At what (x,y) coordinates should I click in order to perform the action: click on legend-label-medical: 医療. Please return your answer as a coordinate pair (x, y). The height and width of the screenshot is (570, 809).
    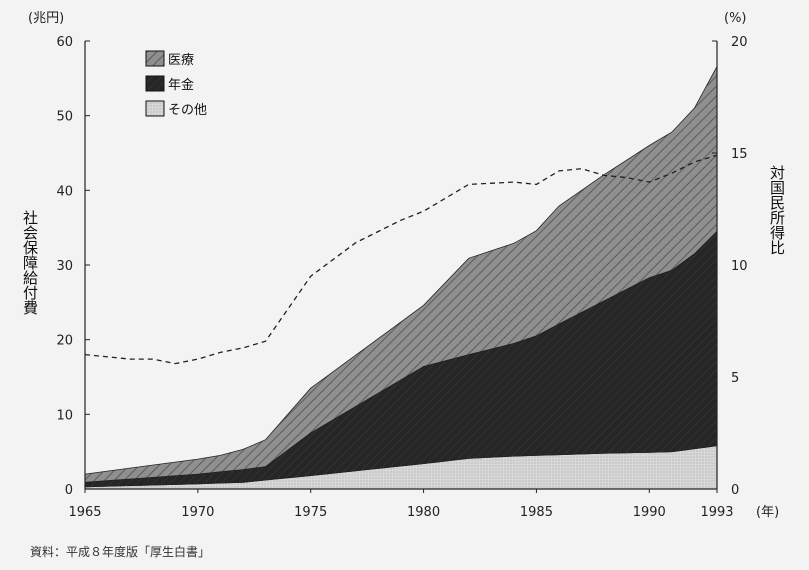
    Looking at the image, I should click on (181, 60).